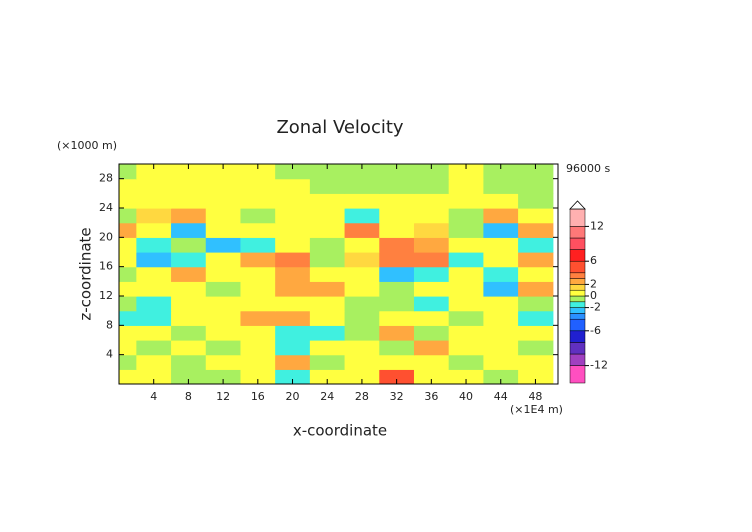 This screenshot has width=752, height=532. Describe the element at coordinates (588, 168) in the screenshot. I see `time-label: 96000 s` at that location.